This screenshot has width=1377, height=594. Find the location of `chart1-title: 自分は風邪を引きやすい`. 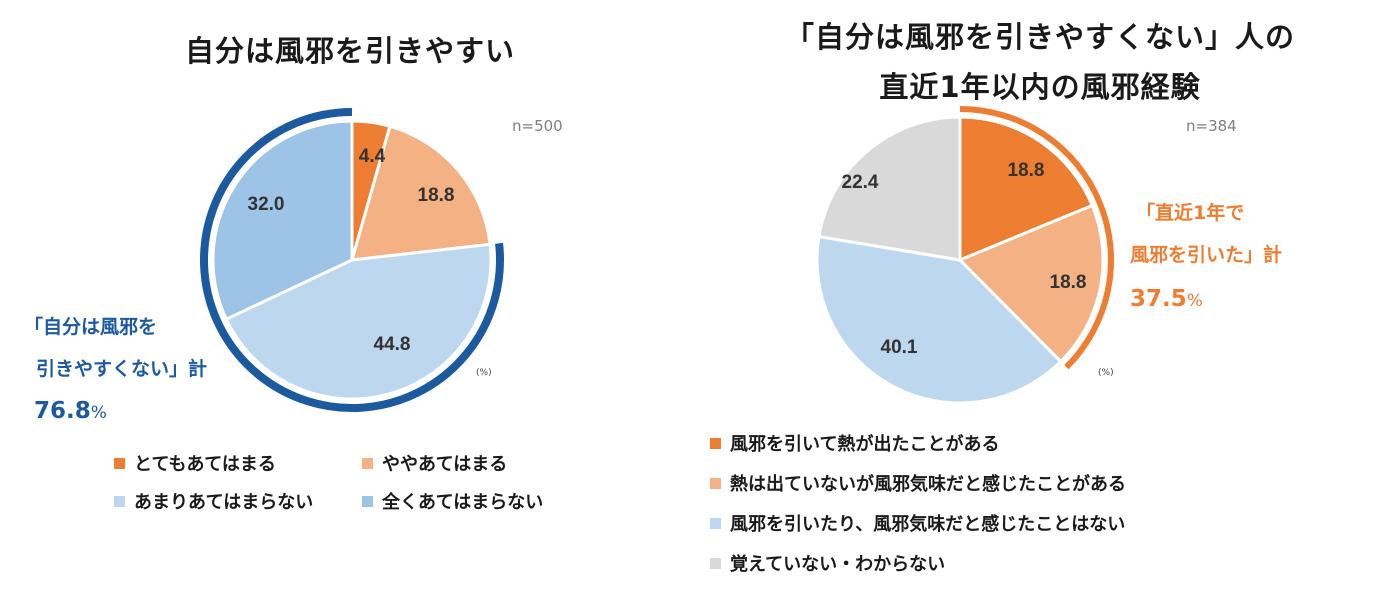

chart1-title: 自分は風邪を引きやすい is located at coordinates (349, 51).